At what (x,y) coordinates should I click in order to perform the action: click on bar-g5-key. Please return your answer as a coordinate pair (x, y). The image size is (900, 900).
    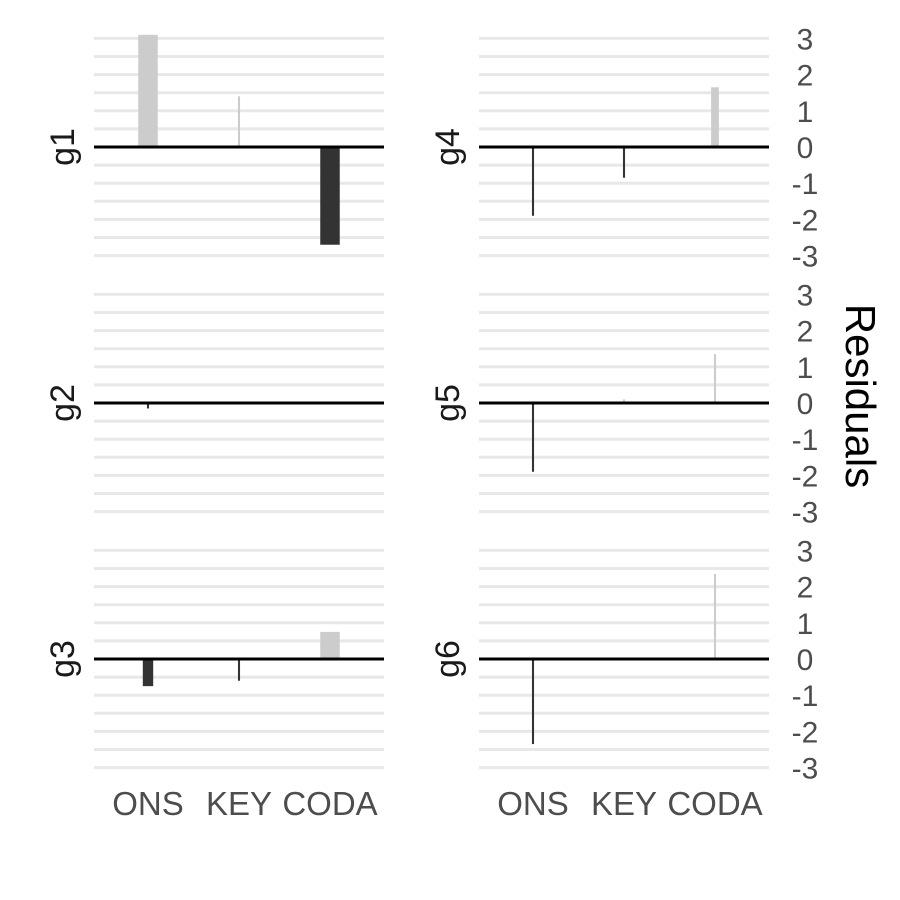
    Looking at the image, I should click on (624, 401).